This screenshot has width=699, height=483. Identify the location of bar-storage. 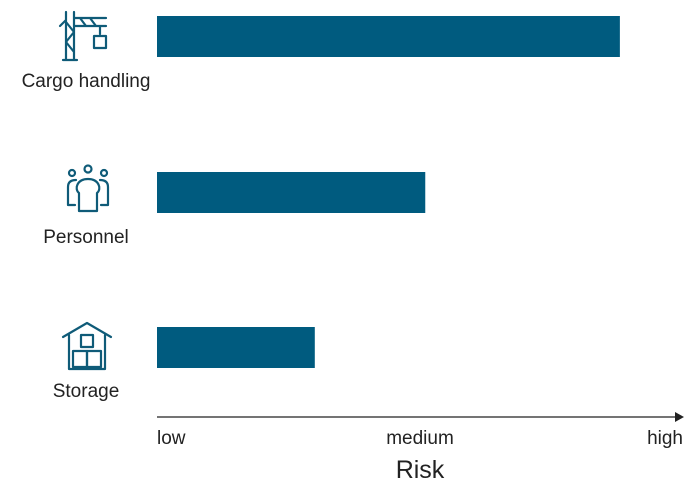
(236, 347).